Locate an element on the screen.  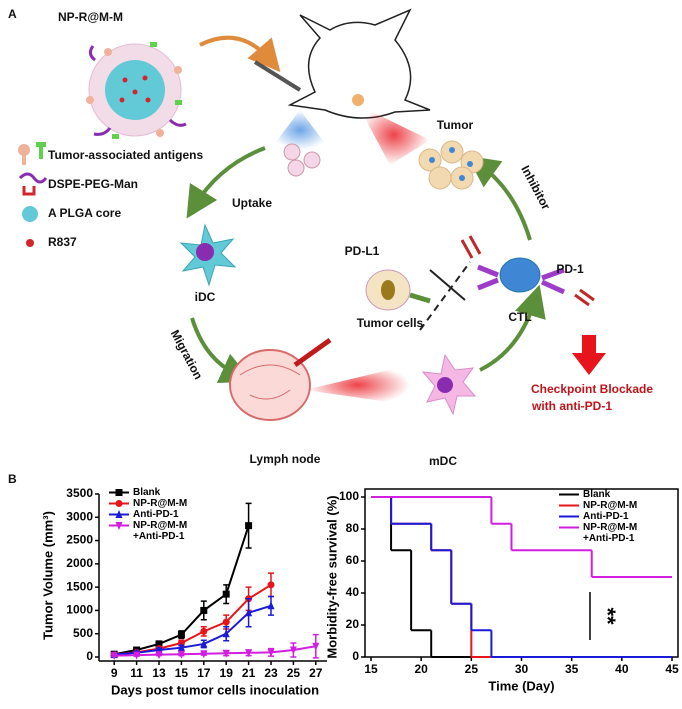
y-tick-label: 500 is located at coordinates (83, 633).